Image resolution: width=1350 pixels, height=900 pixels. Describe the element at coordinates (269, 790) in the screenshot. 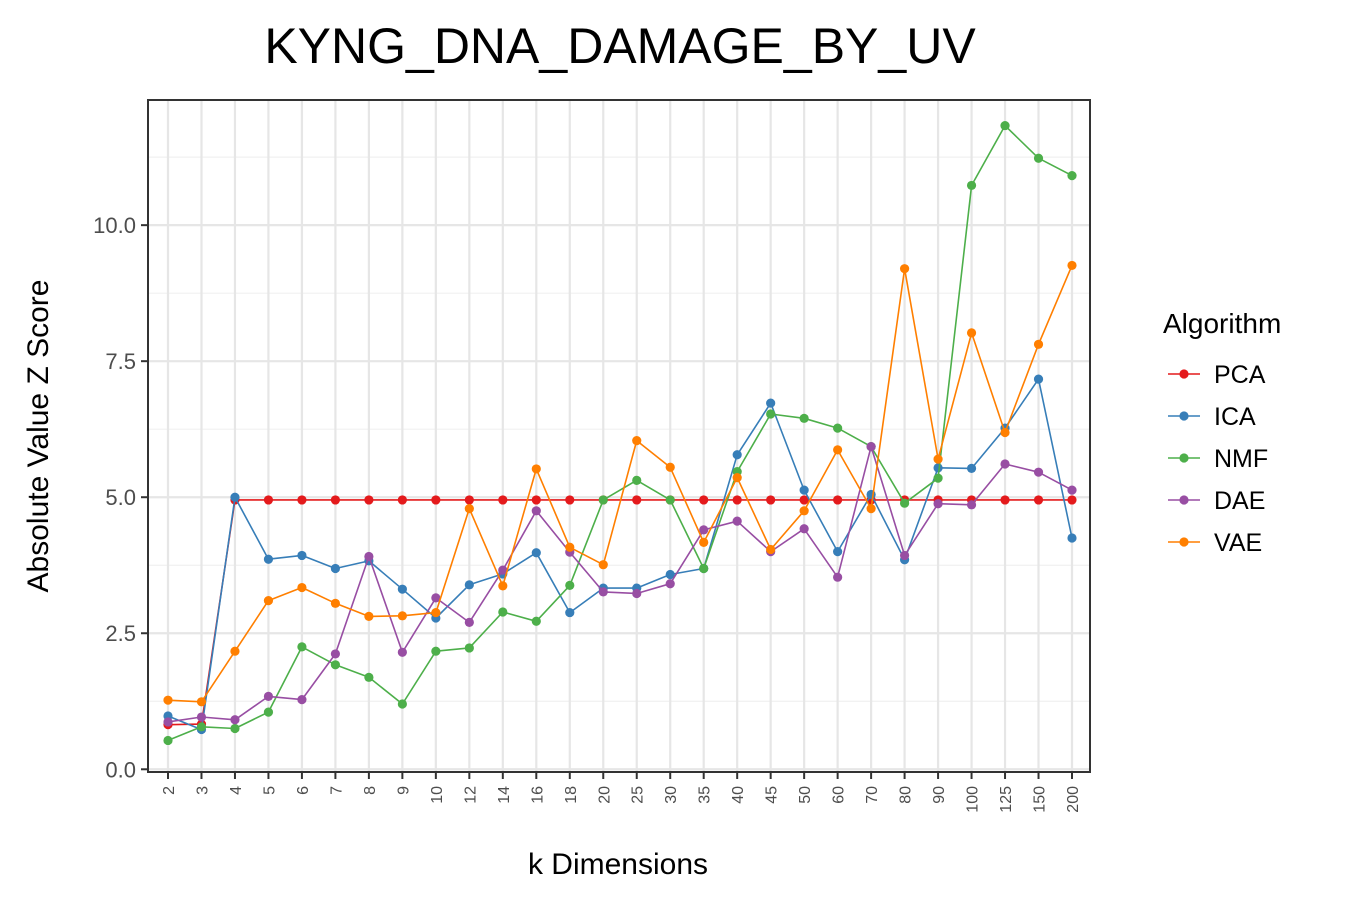

I see `x-tick-label: 5` at that location.